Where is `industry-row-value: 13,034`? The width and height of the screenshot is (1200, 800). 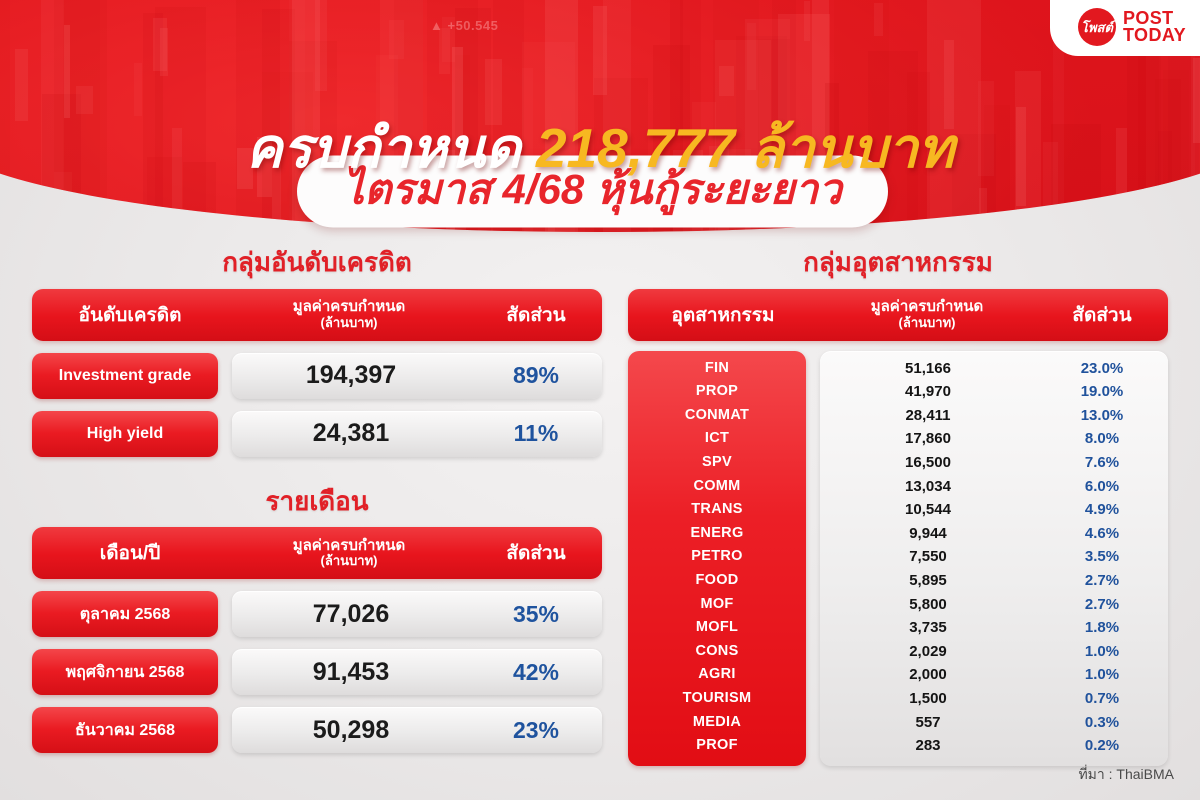 industry-row-value: 13,034 is located at coordinates (928, 486).